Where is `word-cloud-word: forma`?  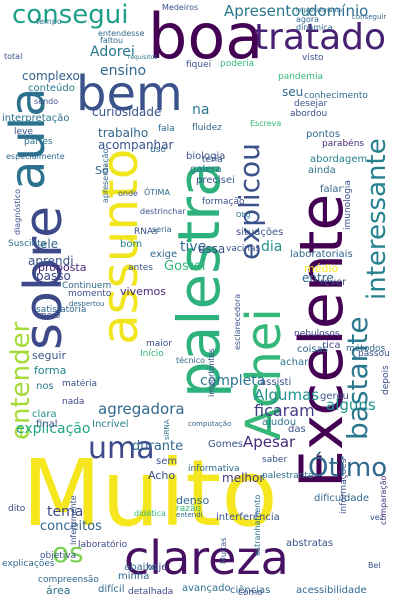
word-cloud-word: forma is located at coordinates (50, 370).